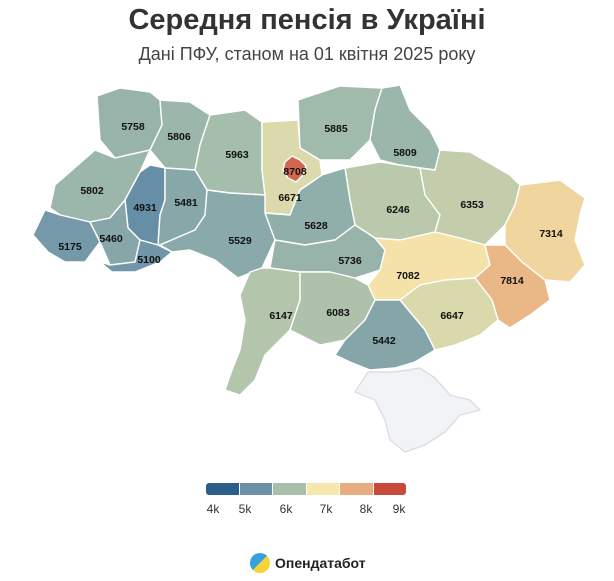  Describe the element at coordinates (66, 236) in the screenshot. I see `region-zakarpattia` at that location.